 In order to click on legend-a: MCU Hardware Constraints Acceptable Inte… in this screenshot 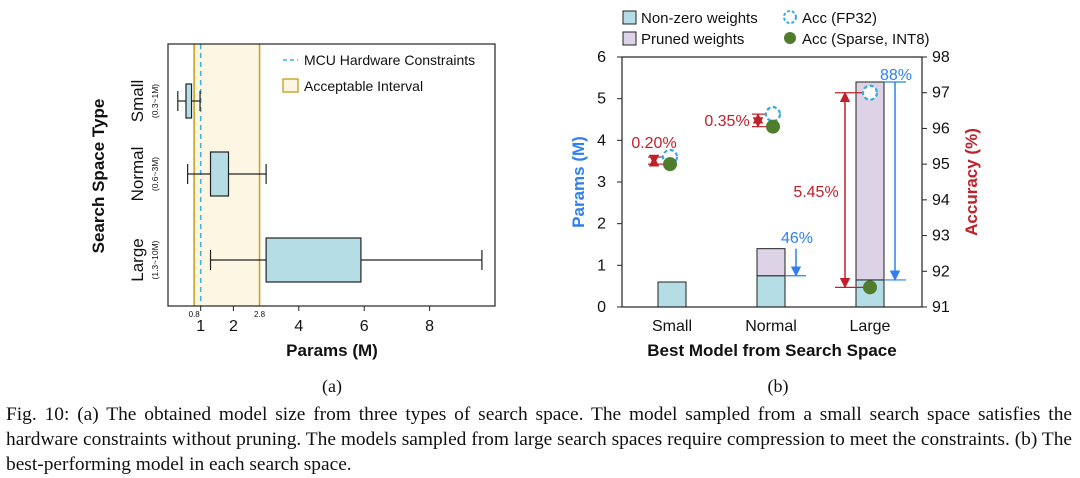, I will do `click(378, 73)`.